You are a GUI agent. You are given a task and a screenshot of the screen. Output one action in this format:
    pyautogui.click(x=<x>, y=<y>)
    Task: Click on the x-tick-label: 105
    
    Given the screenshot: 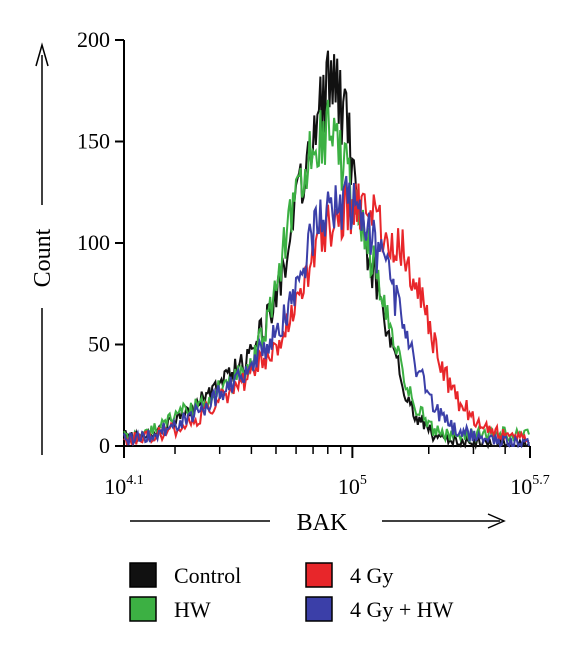 What is the action you would take?
    pyautogui.click(x=352, y=486)
    